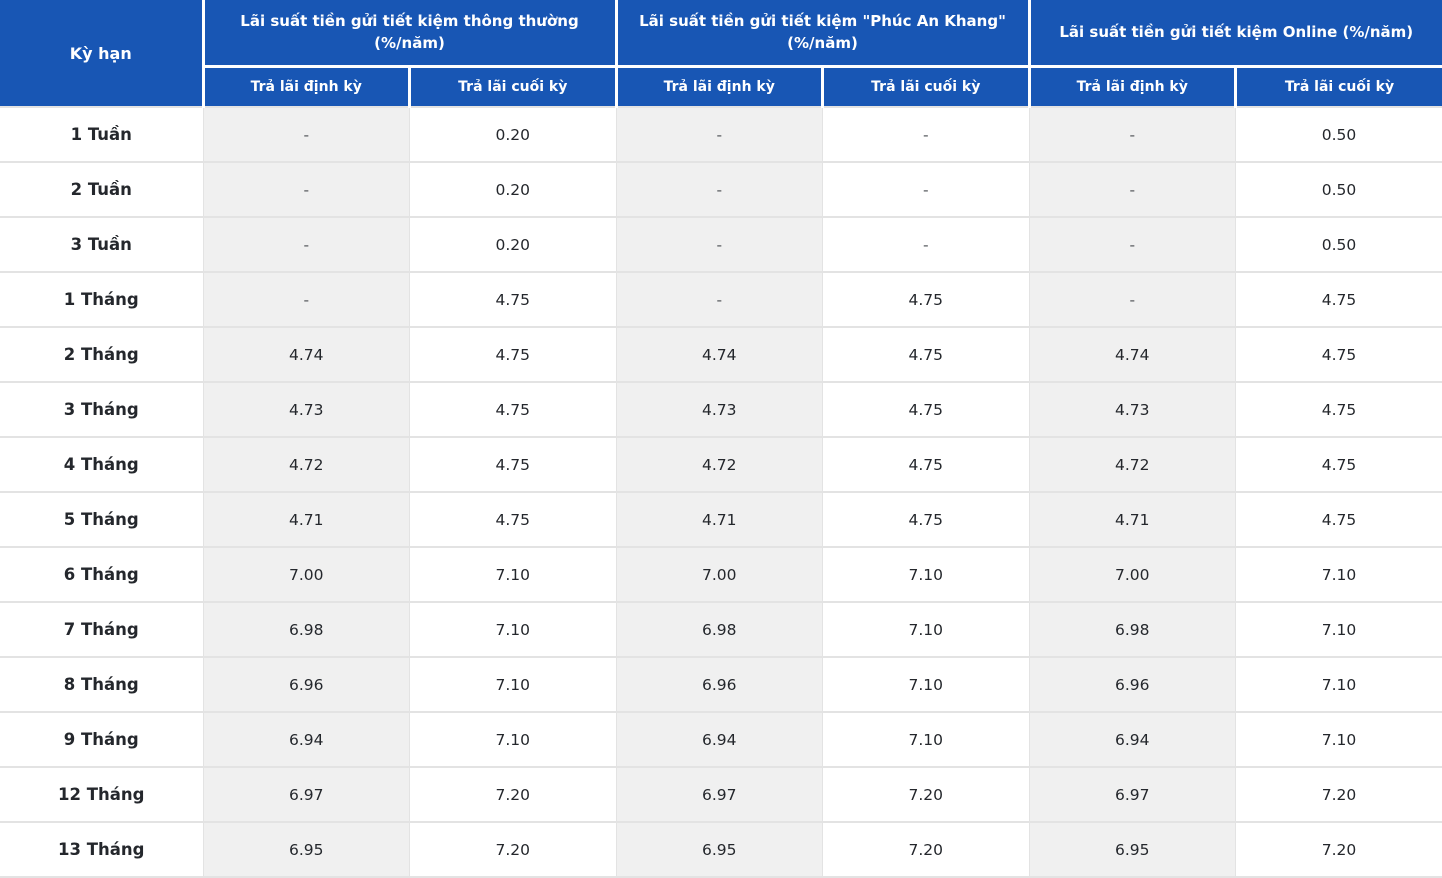 The width and height of the screenshot is (1442, 878). I want to click on term-cell: 1 Tuần, so click(101, 134).